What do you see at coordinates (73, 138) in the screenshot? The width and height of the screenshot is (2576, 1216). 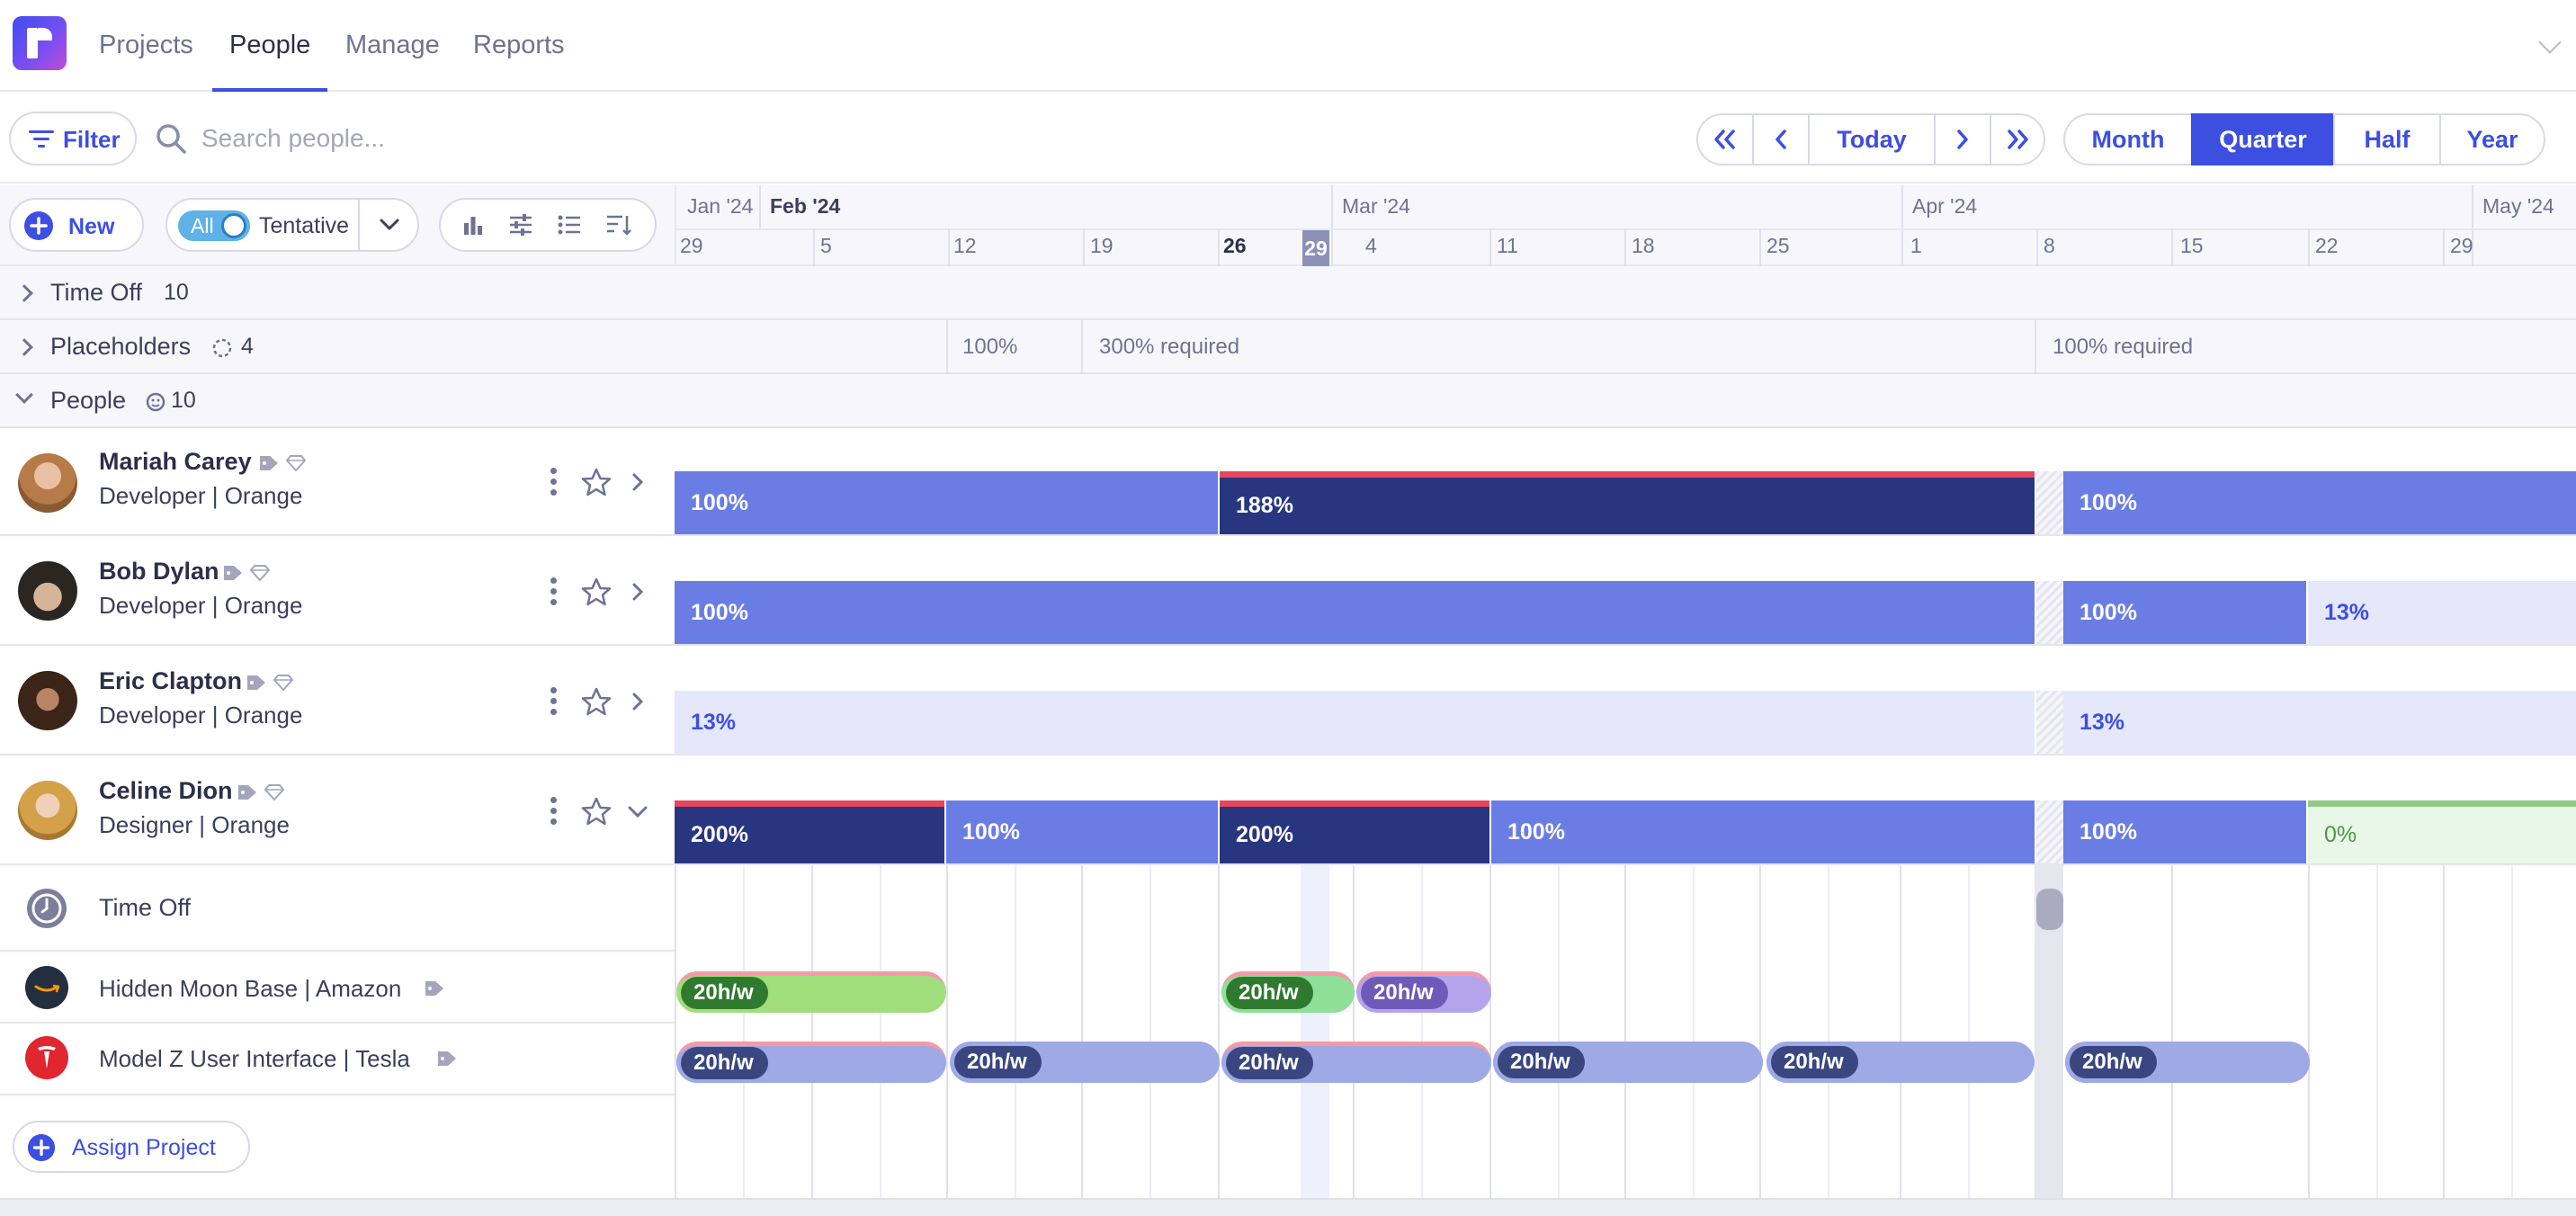 I see `filter-button: Filter` at bounding box center [73, 138].